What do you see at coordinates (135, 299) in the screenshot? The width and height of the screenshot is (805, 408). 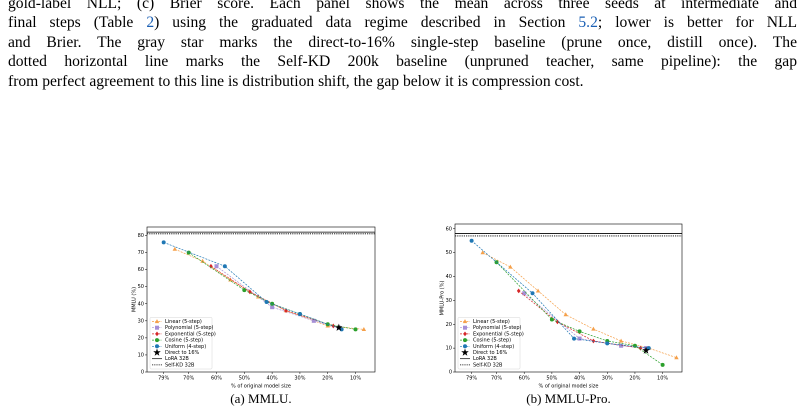 I see `y-axis-label: MMLU (%)` at bounding box center [135, 299].